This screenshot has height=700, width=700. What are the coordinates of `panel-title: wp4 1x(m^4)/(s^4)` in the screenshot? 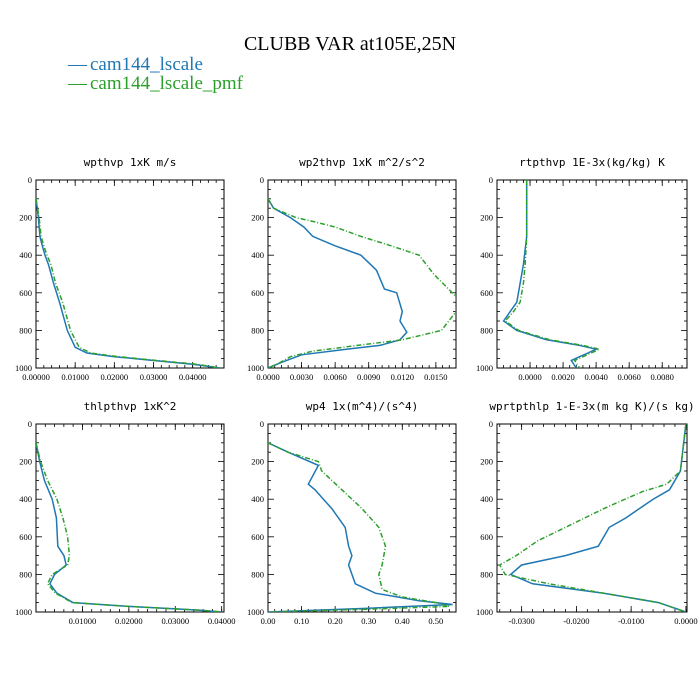 It's located at (362, 406).